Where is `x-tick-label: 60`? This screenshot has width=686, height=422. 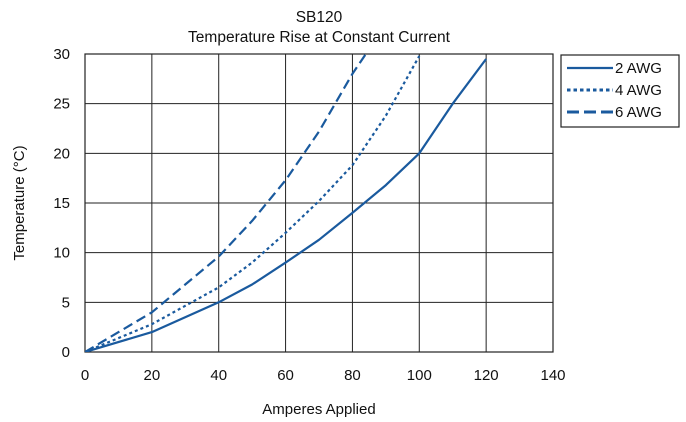
x-tick-label: 60 is located at coordinates (285, 375).